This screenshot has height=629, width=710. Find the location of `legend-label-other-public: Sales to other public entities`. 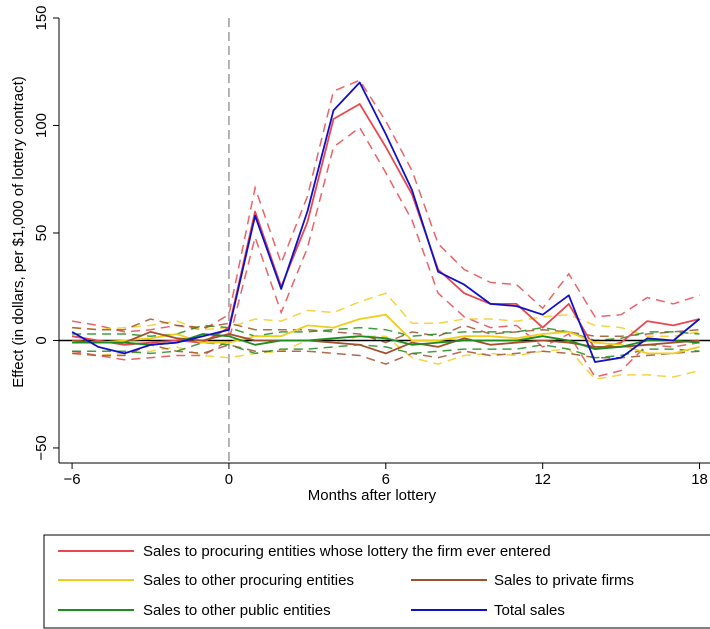

legend-label-other-public: Sales to other public entities is located at coordinates (237, 610).